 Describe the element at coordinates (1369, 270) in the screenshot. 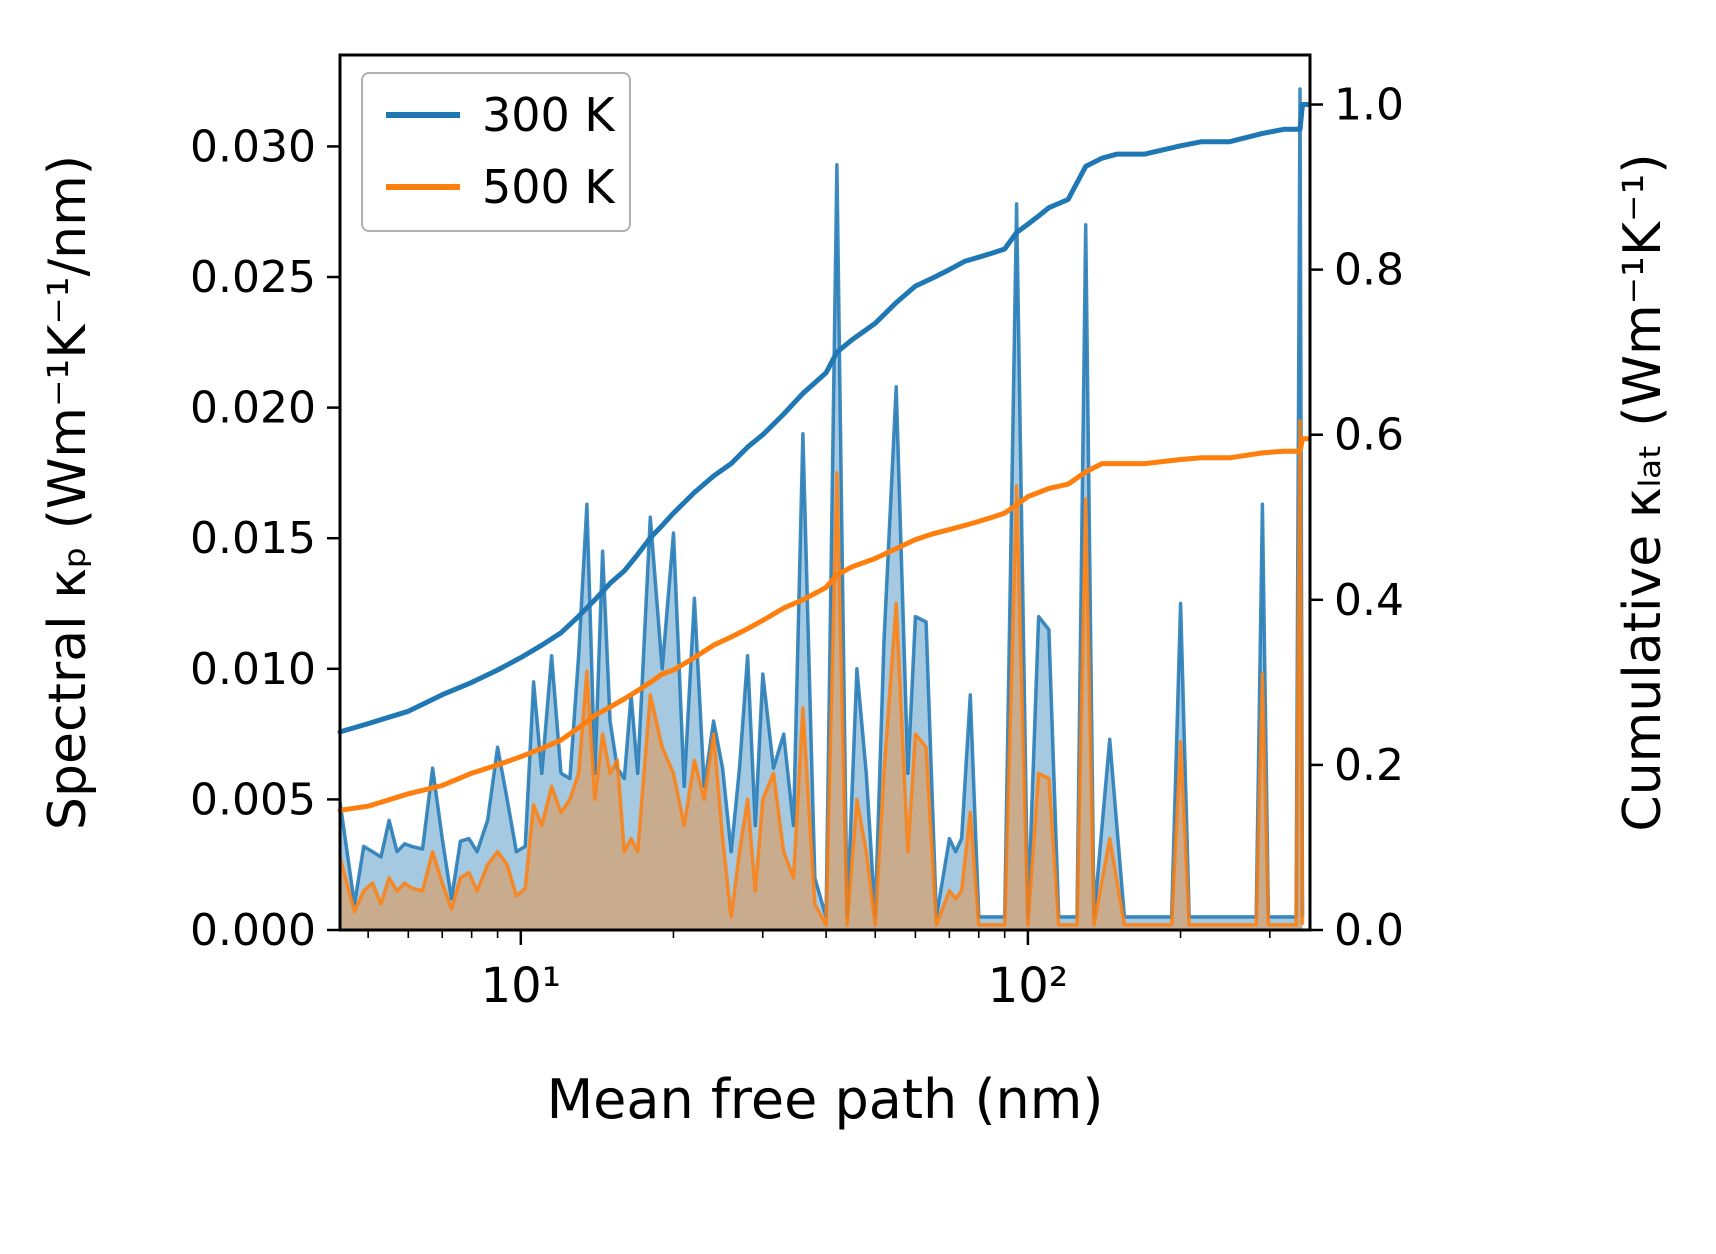

I see `right-tick-label: 0.8` at that location.